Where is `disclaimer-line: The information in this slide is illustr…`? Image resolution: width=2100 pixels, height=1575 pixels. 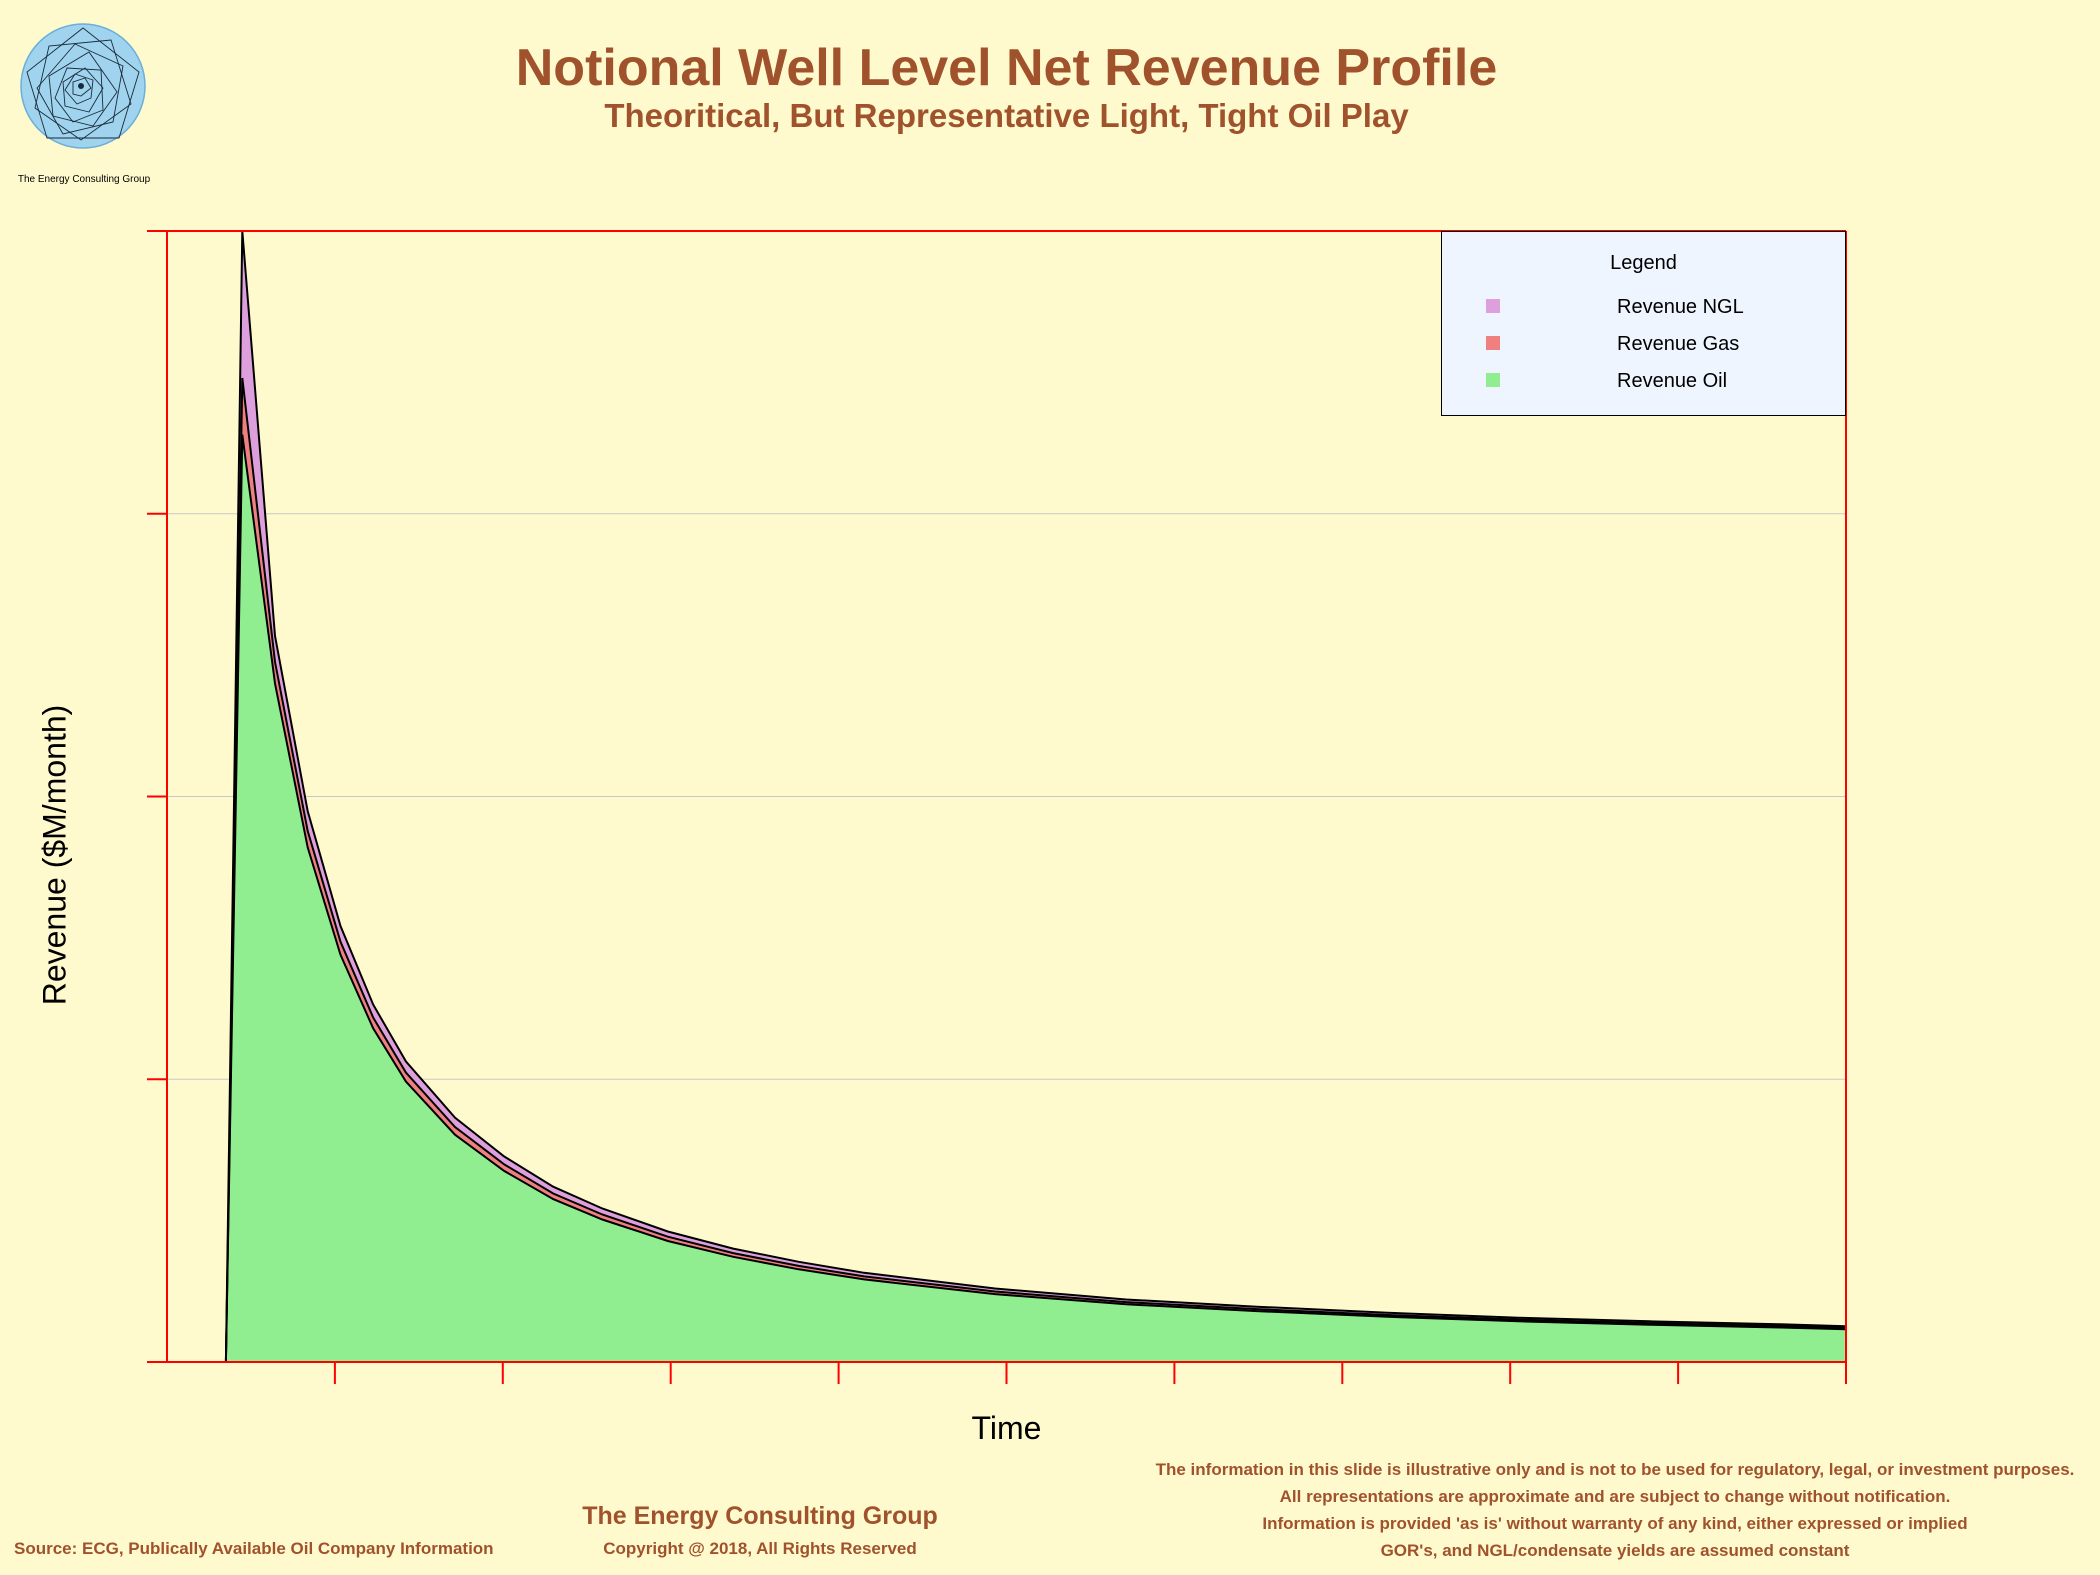
disclaimer-line: The information in this slide is illustr… is located at coordinates (1615, 1469).